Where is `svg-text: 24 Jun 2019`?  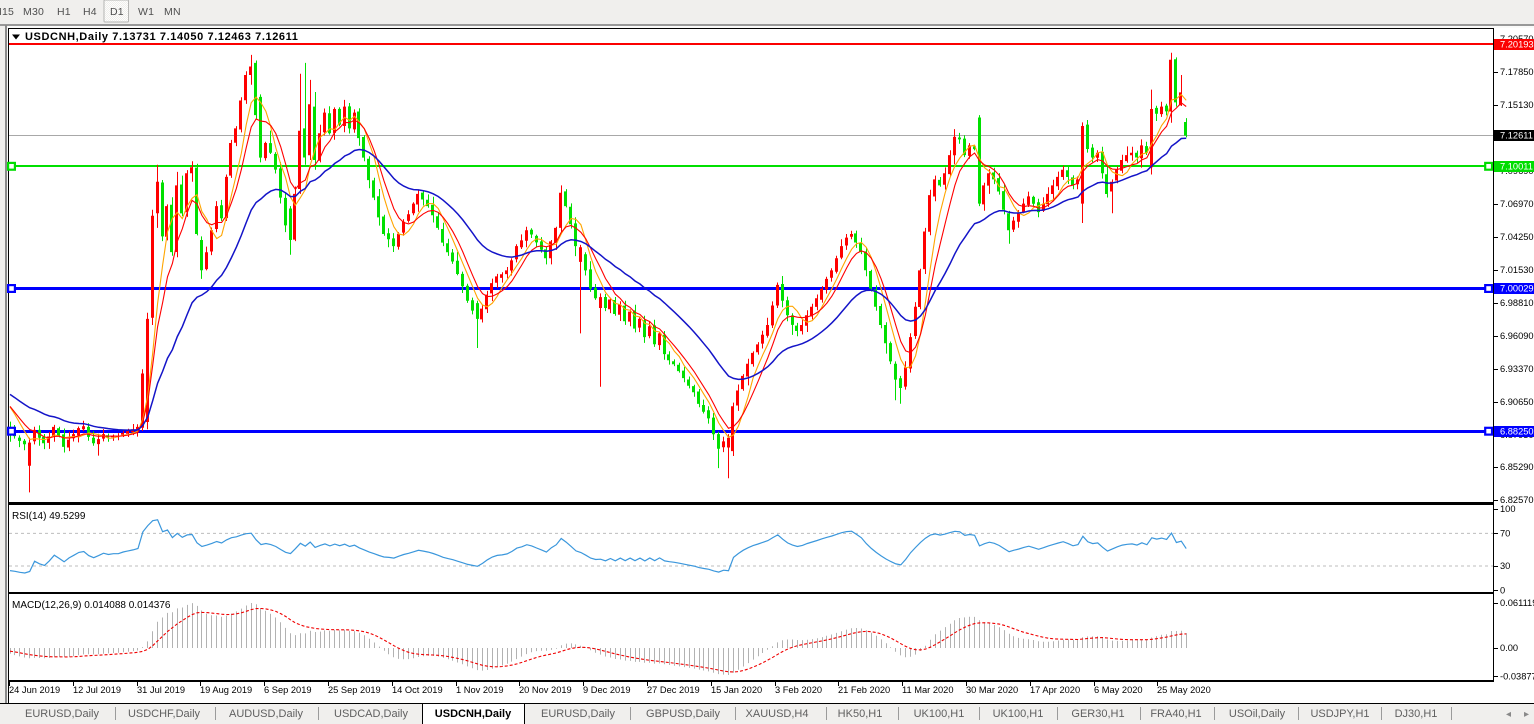
svg-text: 24 Jun 2019 is located at coordinates (34, 690).